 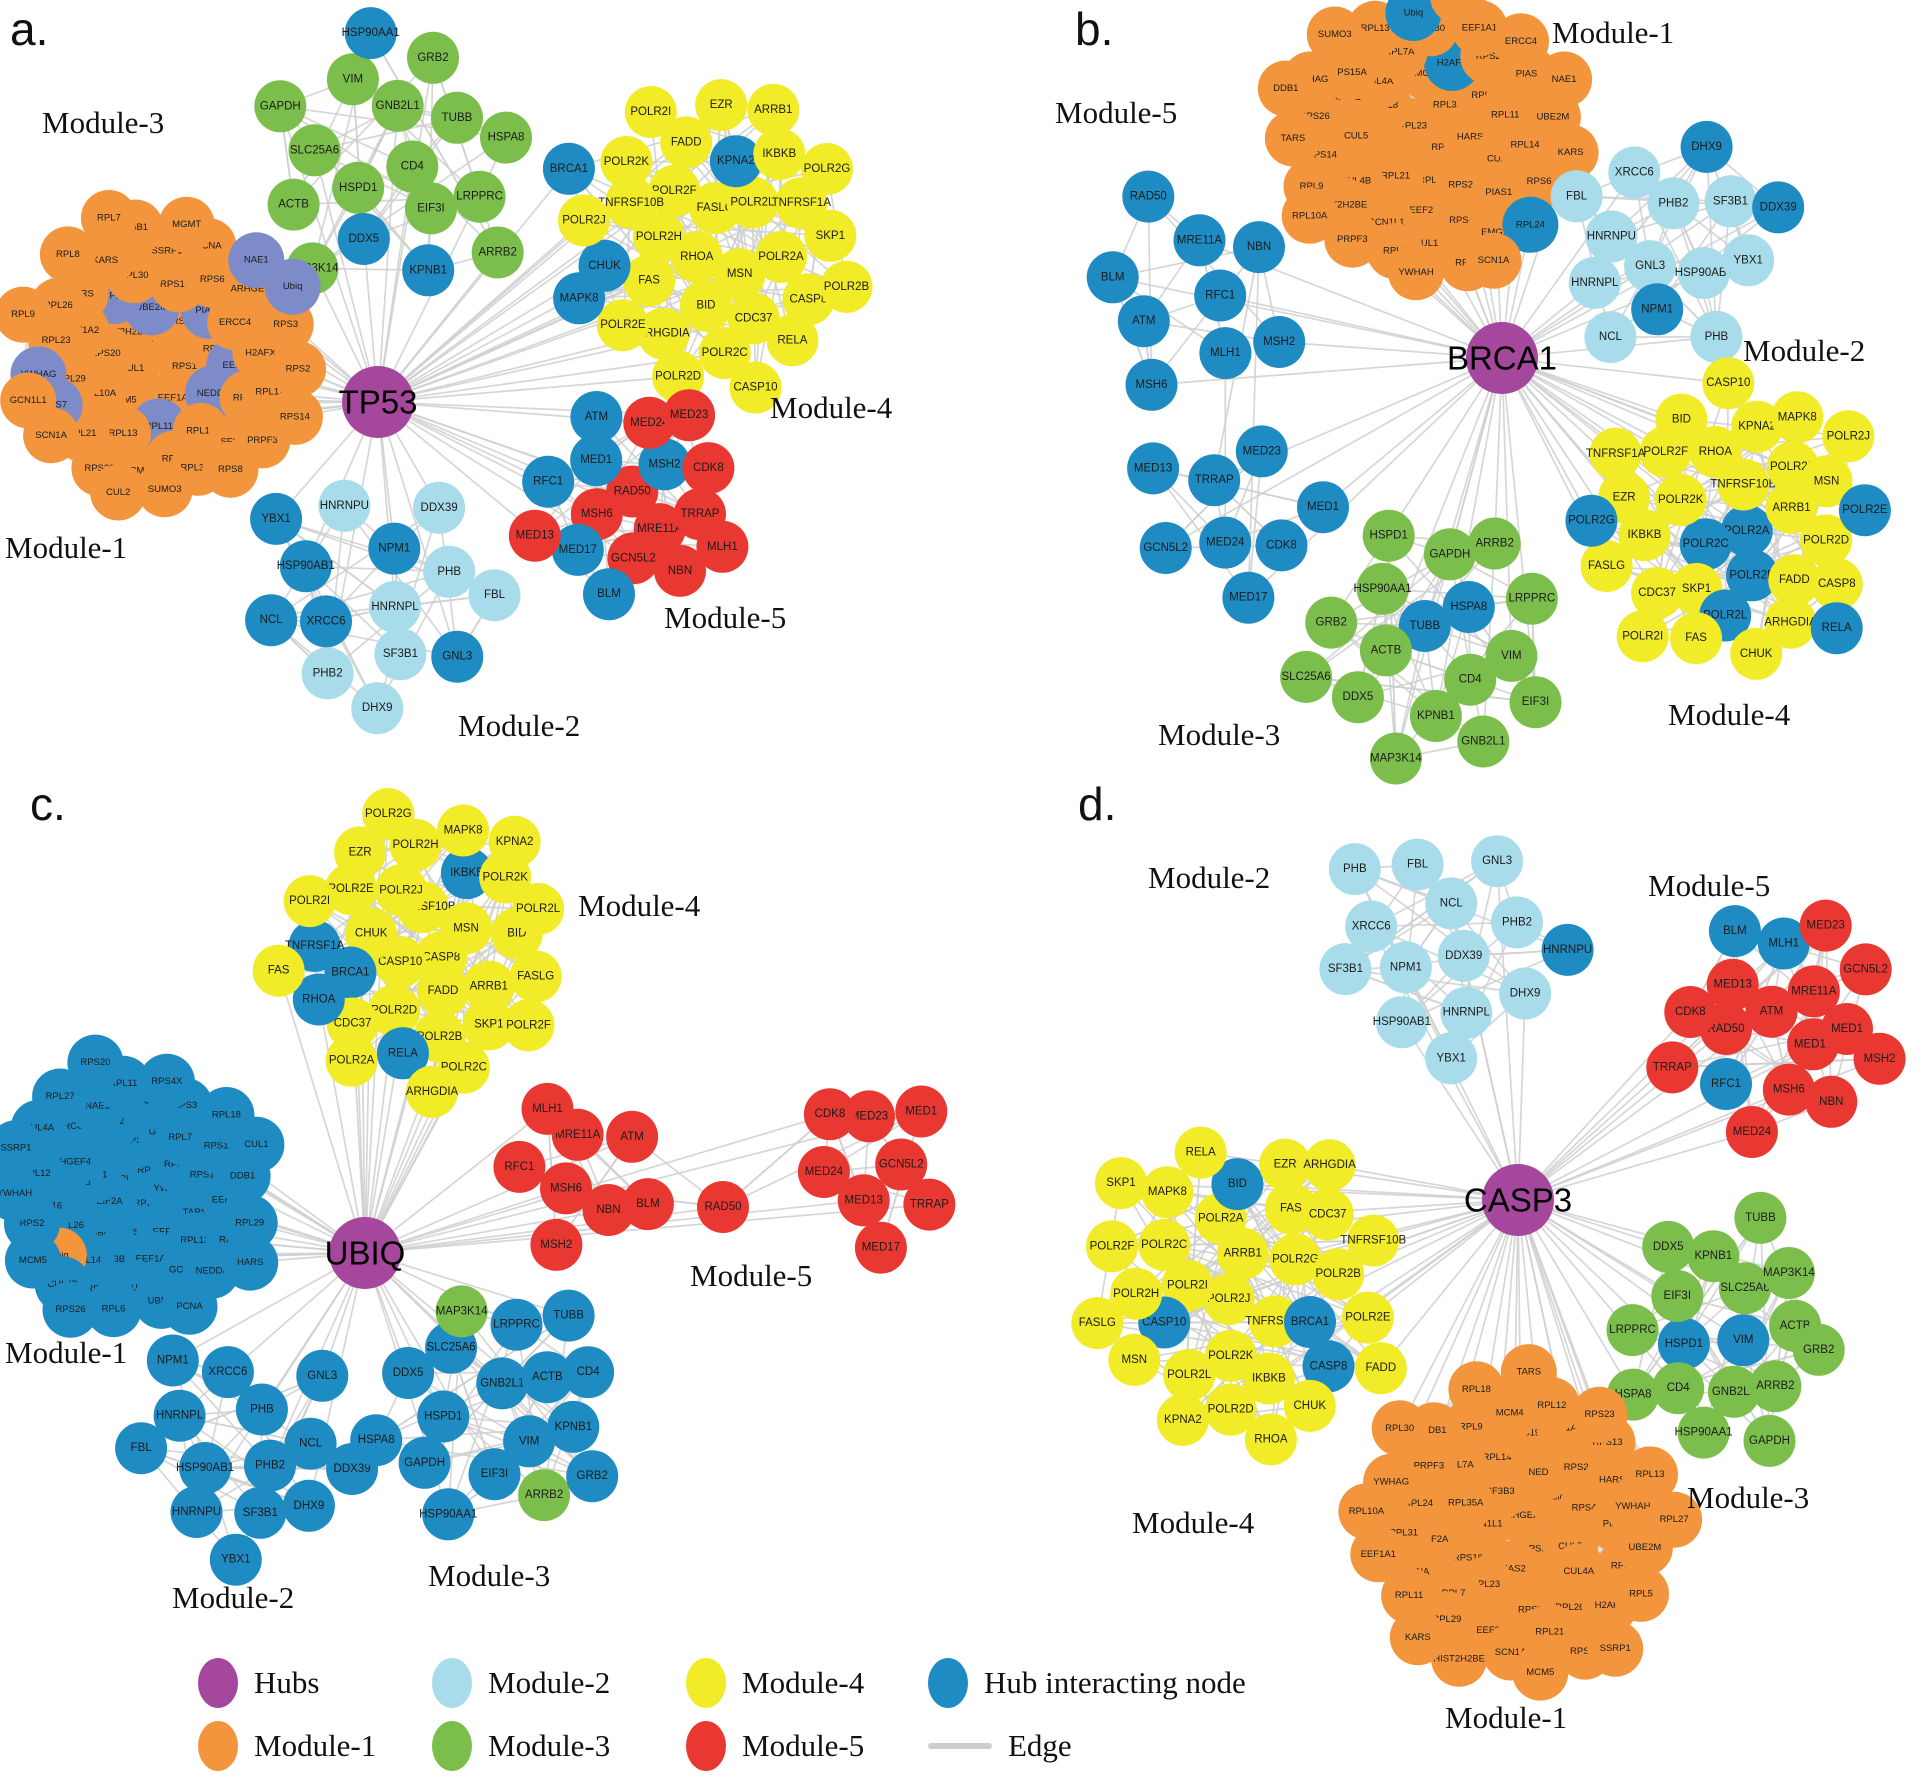 I want to click on node-MCM5, so click(x=32, y=1260).